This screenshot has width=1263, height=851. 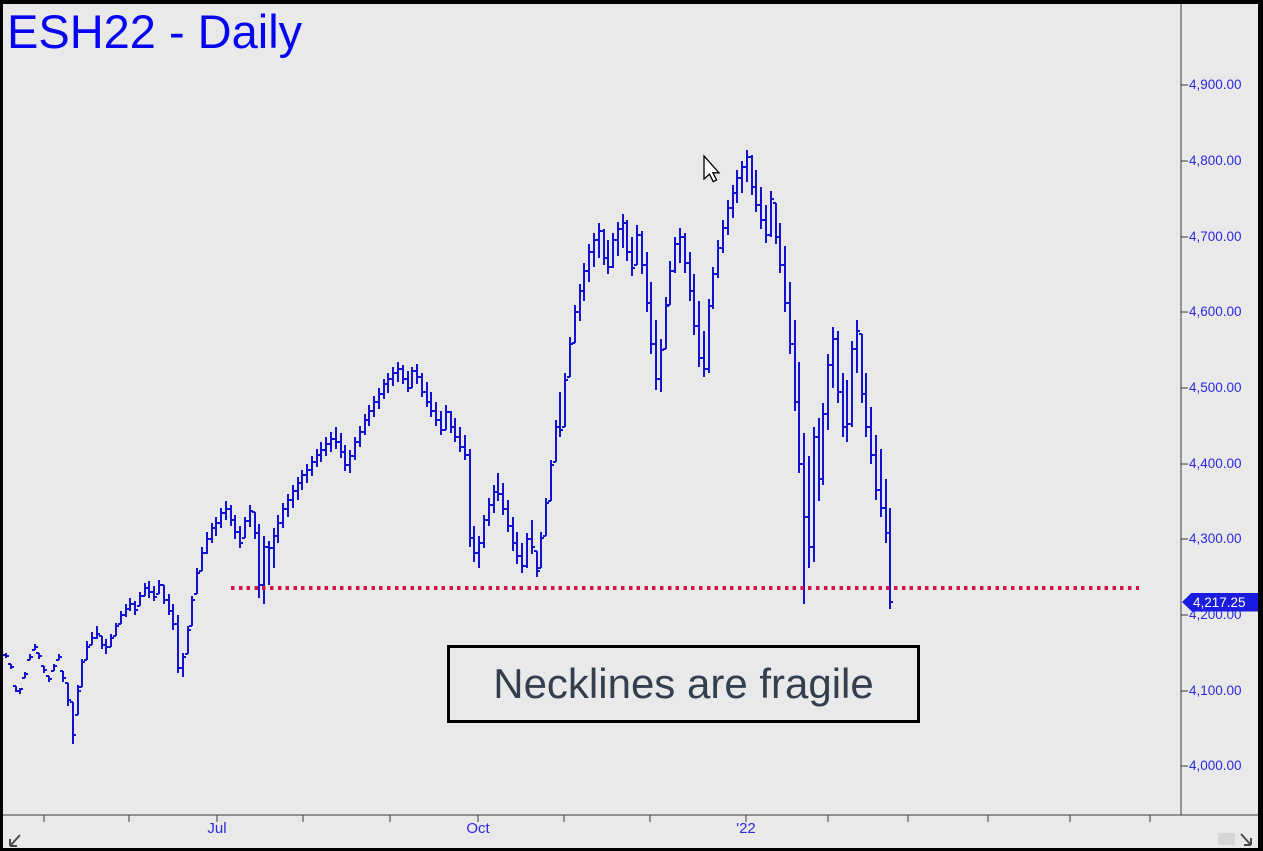 I want to click on y-axis-label: 4,000.00, so click(x=1215, y=765).